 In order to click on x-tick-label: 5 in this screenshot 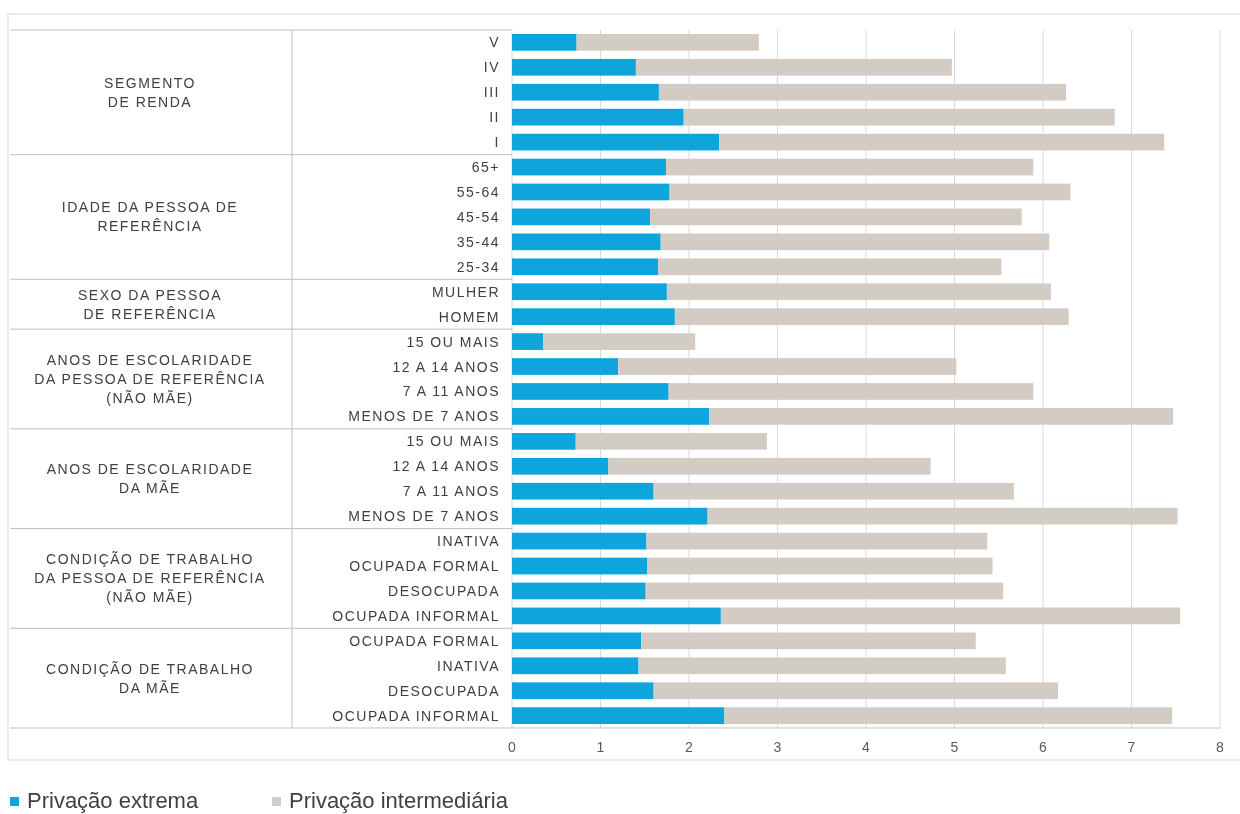, I will do `click(954, 747)`.